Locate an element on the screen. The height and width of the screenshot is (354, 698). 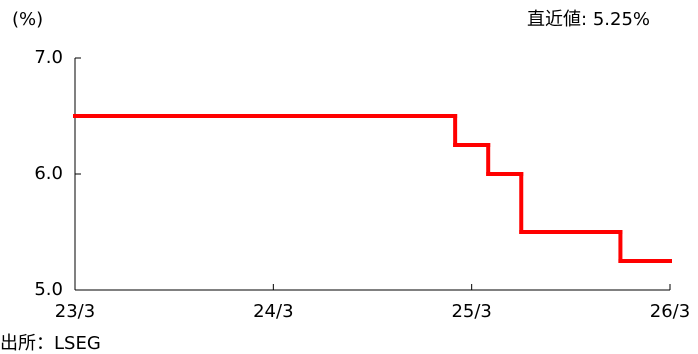
x-tick-label: 25/3 is located at coordinates (471, 311).